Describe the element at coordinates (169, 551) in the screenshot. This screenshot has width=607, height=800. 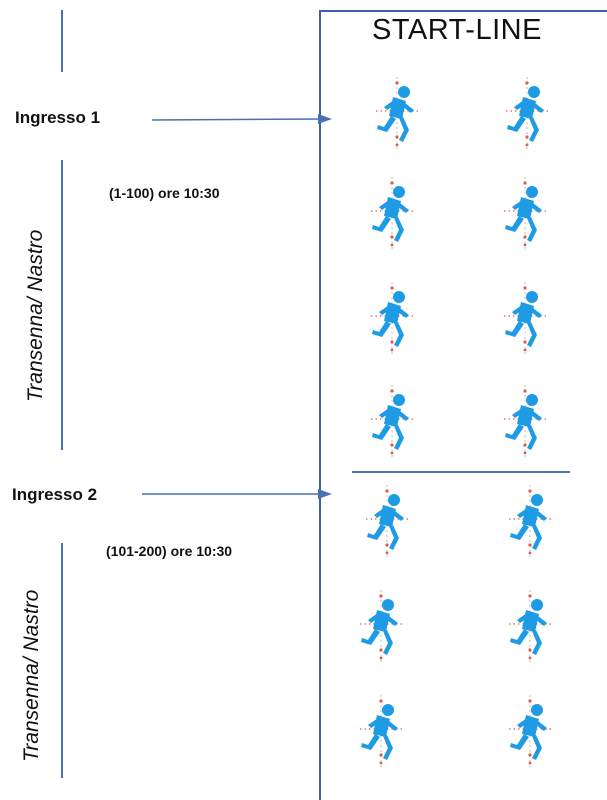
I see `entrance-2-slot: (101-200) ore 10:30` at that location.